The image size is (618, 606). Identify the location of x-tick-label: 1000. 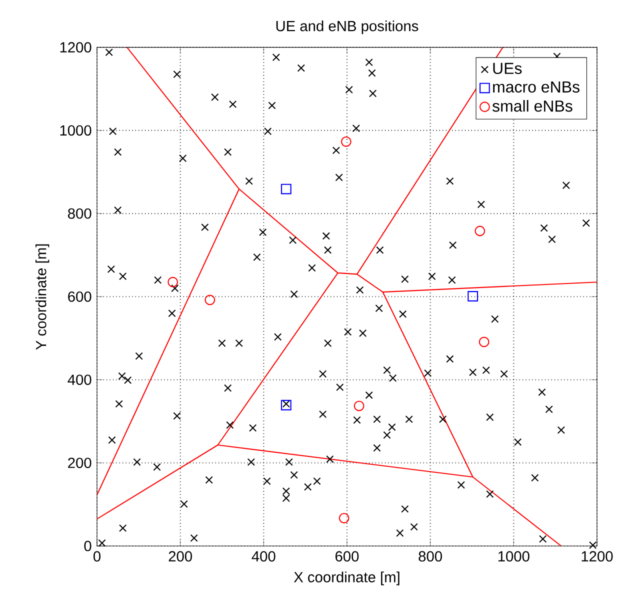
(514, 556).